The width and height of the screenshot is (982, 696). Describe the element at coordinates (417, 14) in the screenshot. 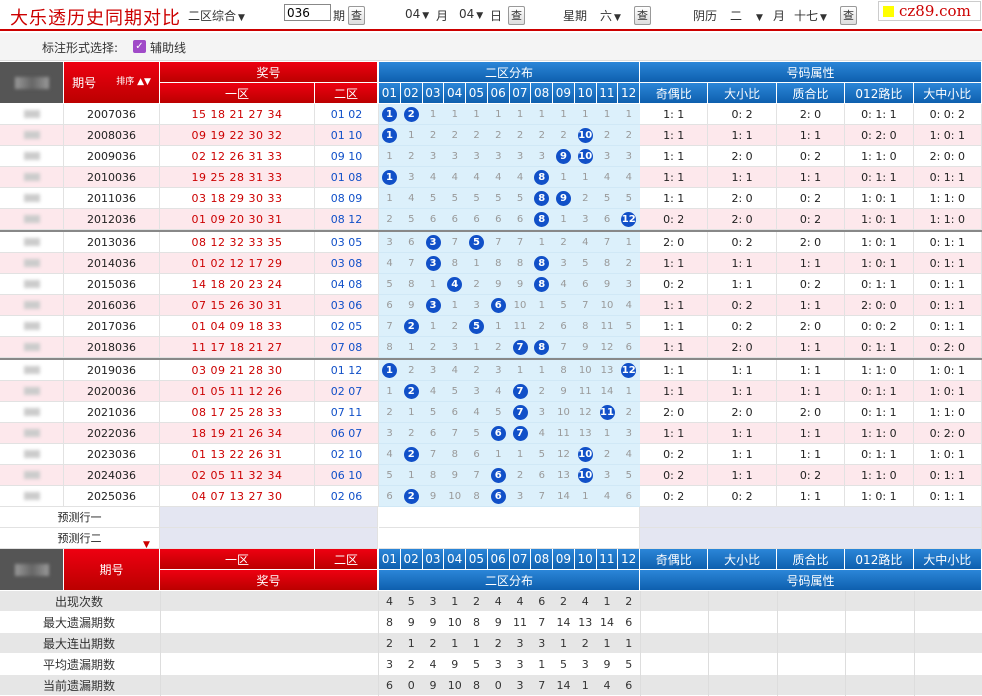

I see `month-select: 04 ▼` at that location.